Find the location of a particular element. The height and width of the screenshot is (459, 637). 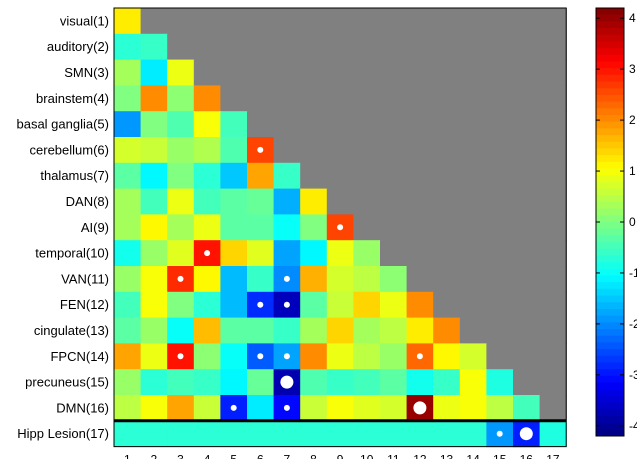

colorbar-tick-label: 0 is located at coordinates (632, 222).